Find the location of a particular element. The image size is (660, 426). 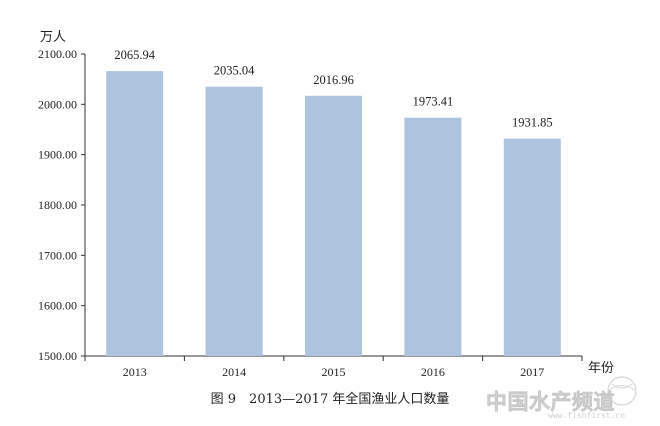

bar-value-label: 2035.04 is located at coordinates (234, 71).